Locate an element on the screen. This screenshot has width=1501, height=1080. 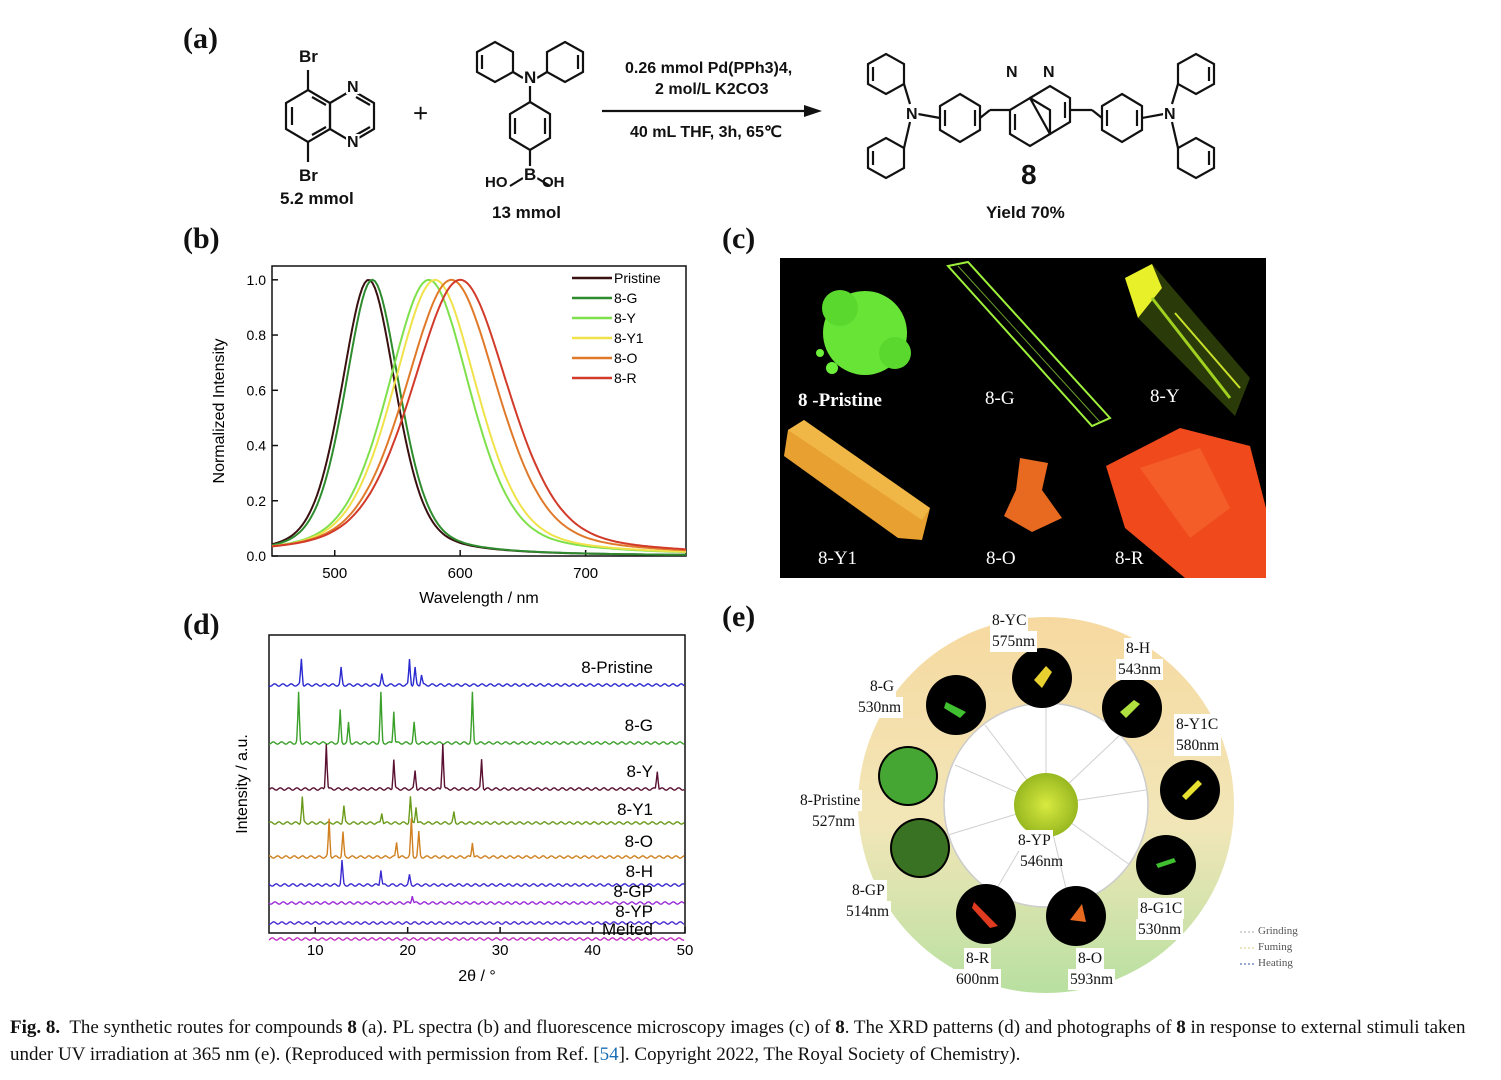
state-name-8g1c: 8-G1C is located at coordinates (1161, 908).